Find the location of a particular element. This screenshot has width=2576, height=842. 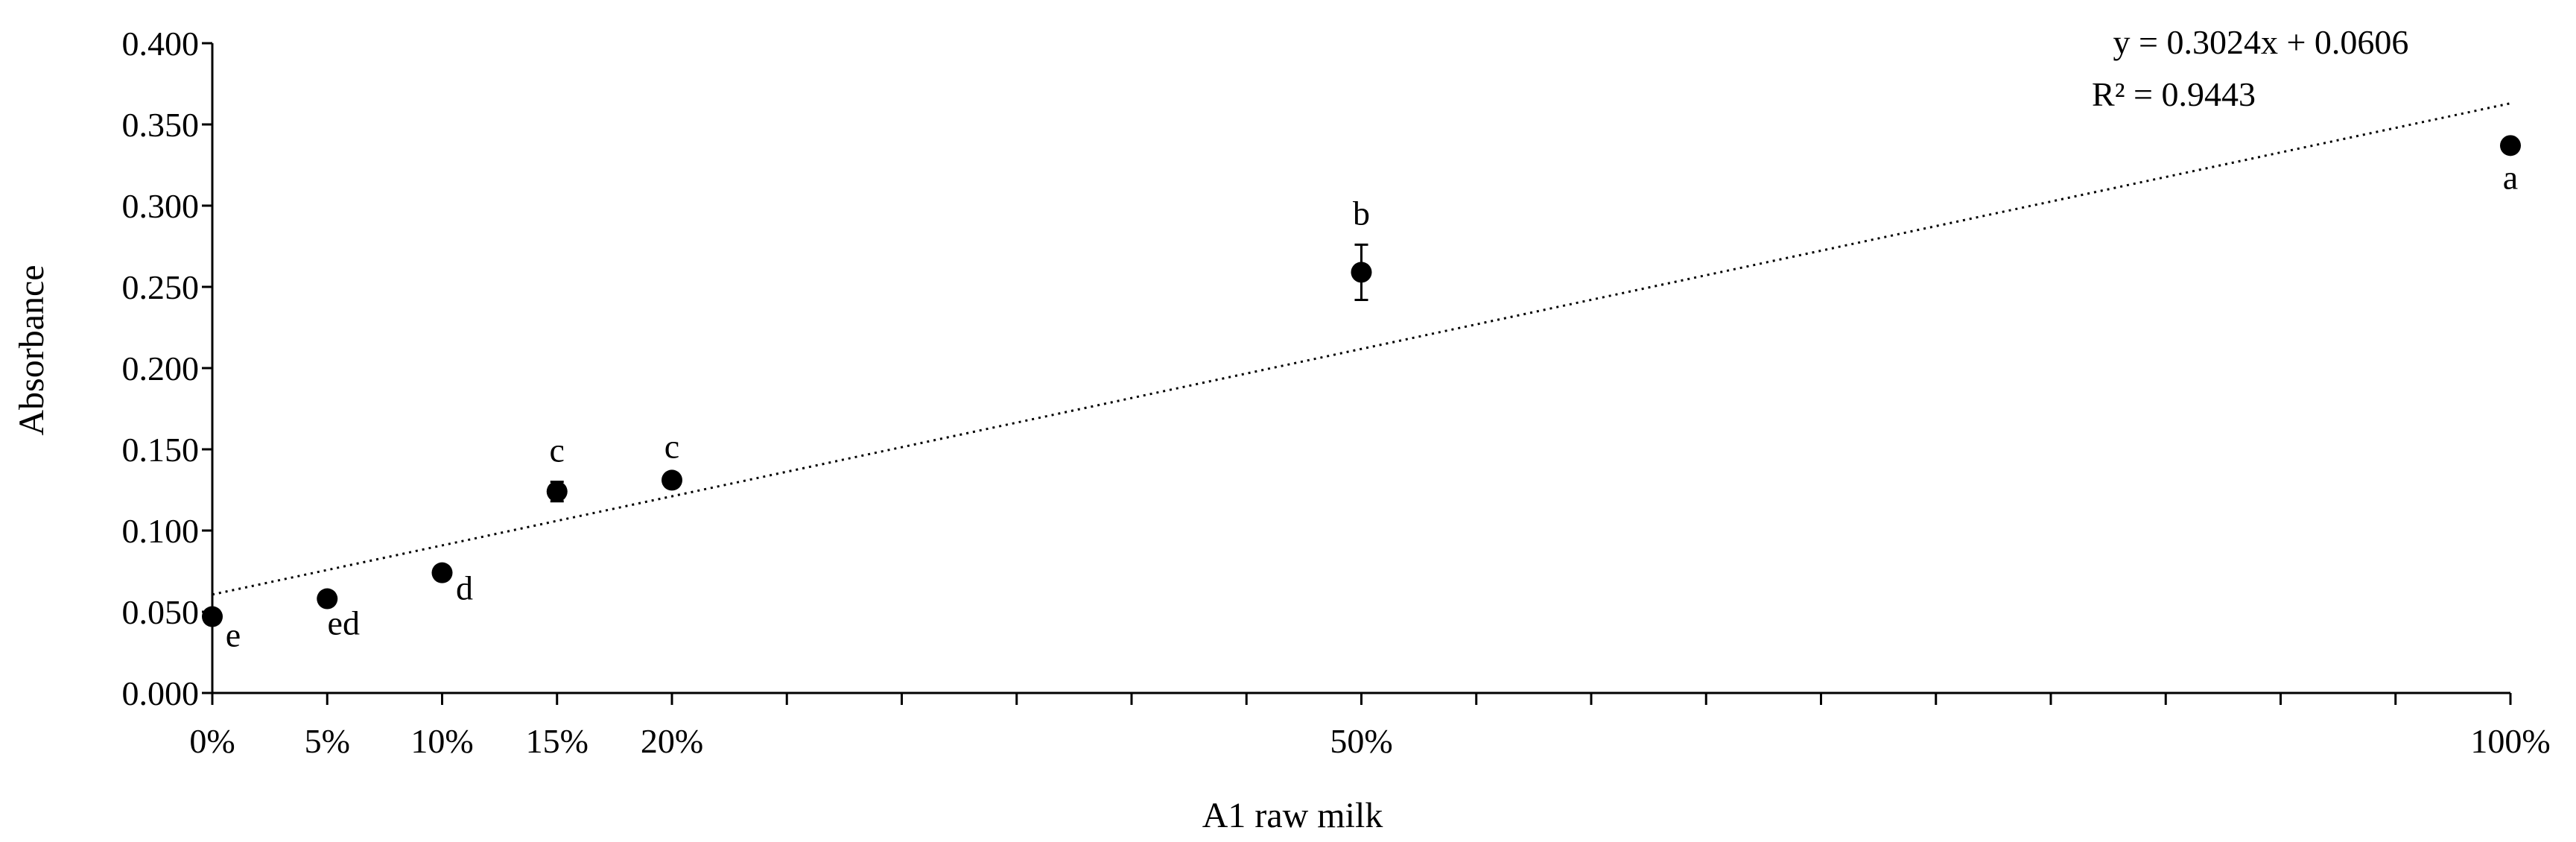

x-tick-label: 0% is located at coordinates (212, 741).